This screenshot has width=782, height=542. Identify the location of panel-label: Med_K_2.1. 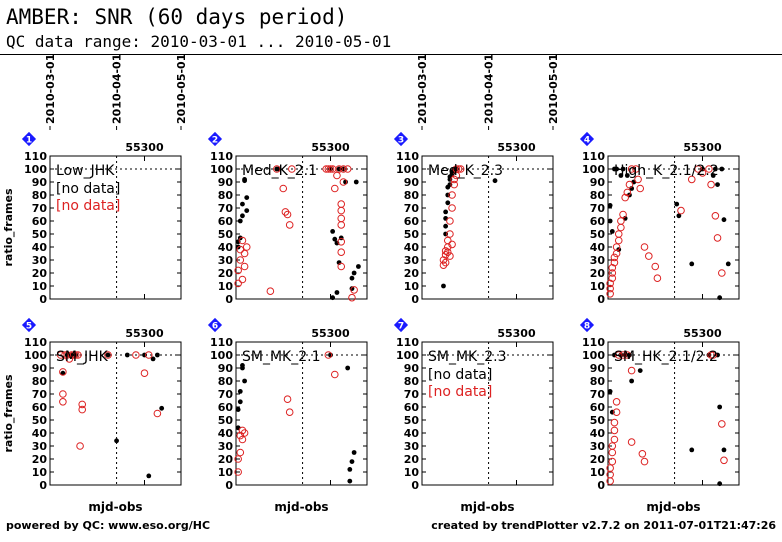
(279, 171).